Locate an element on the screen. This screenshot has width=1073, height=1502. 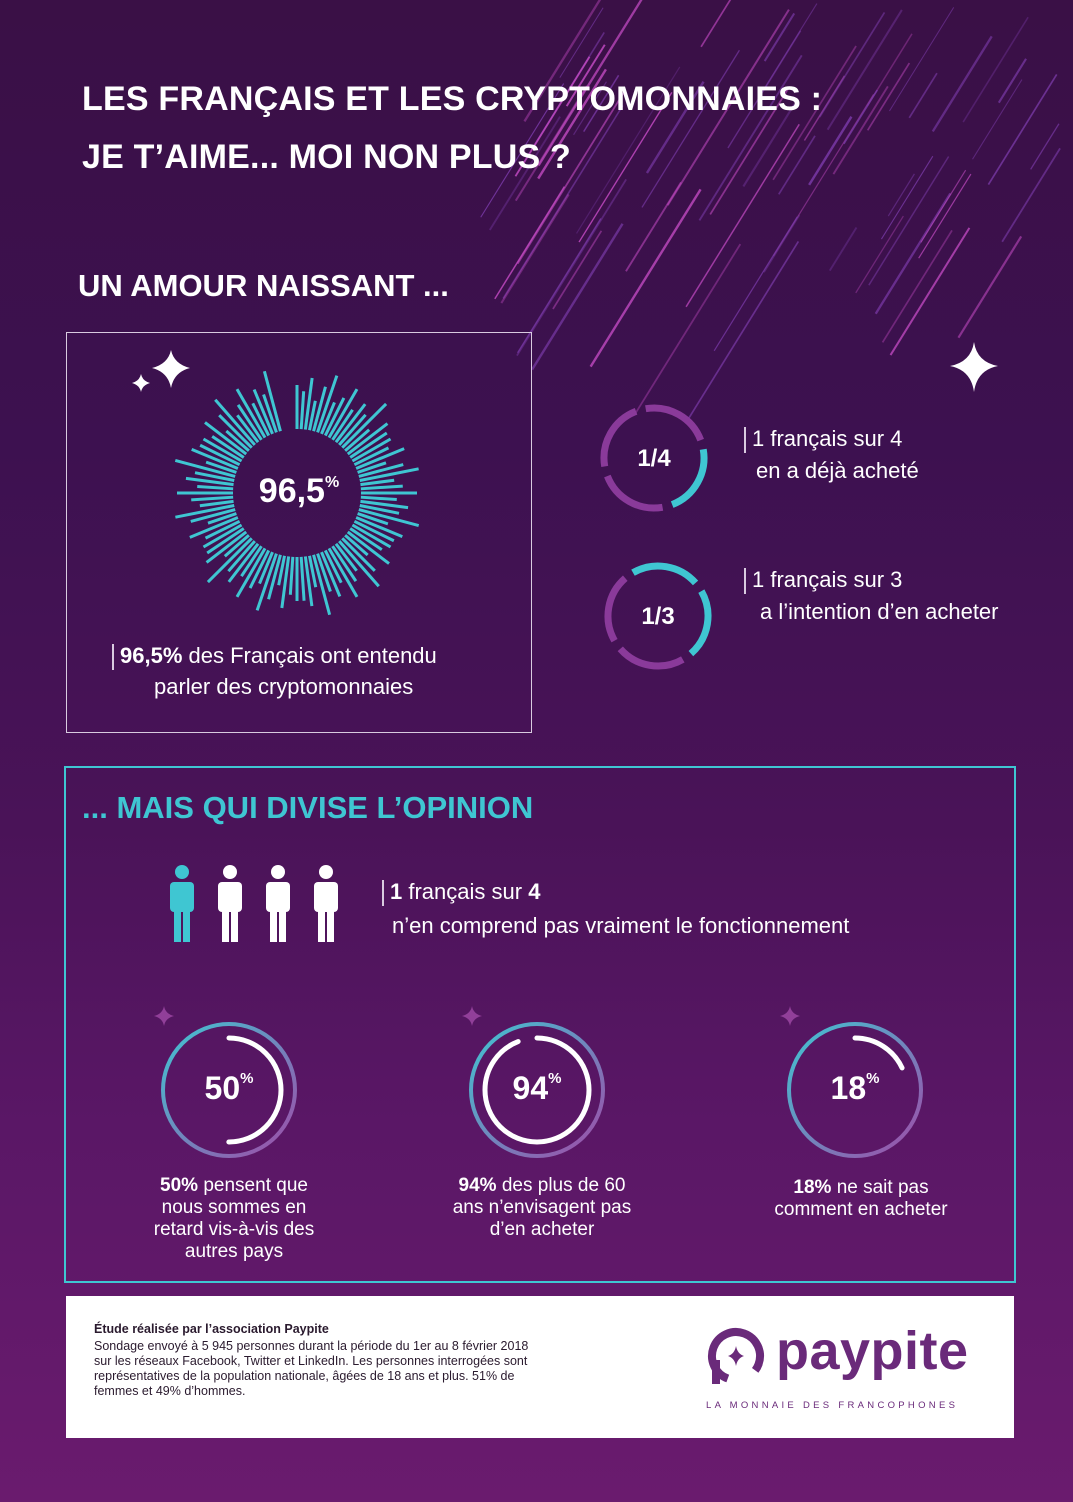
radial-caption: 96,5% des Français ont entendu is located at coordinates (274, 655).